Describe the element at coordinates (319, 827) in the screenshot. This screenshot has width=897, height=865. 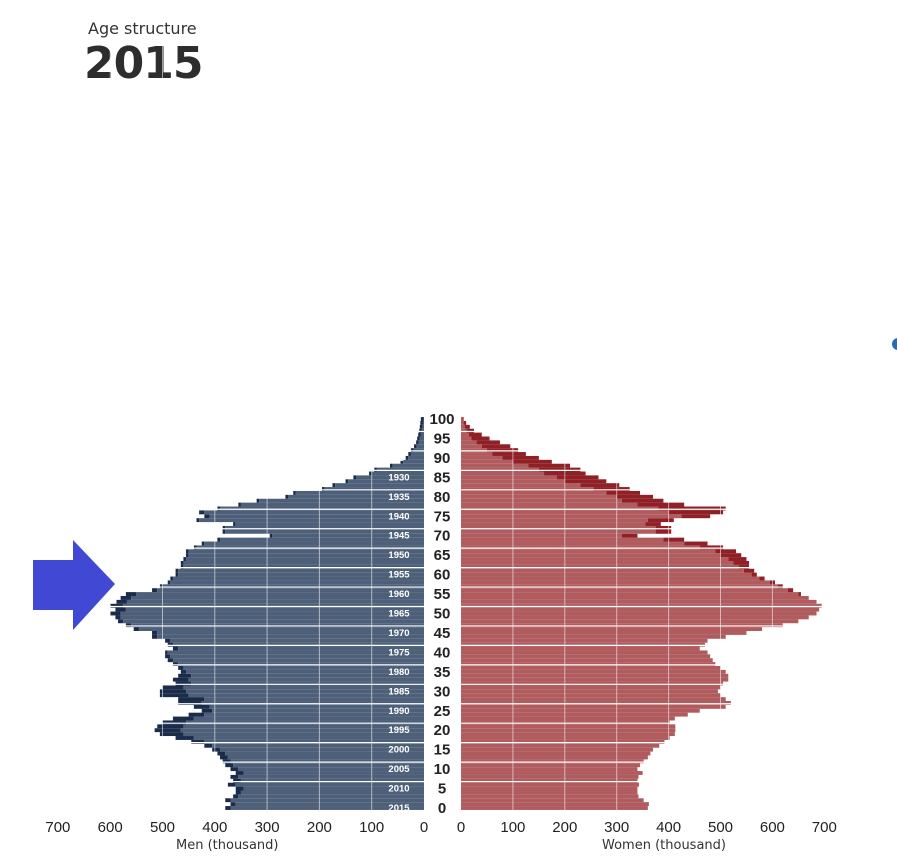
I see `men-x-tick: 200` at that location.